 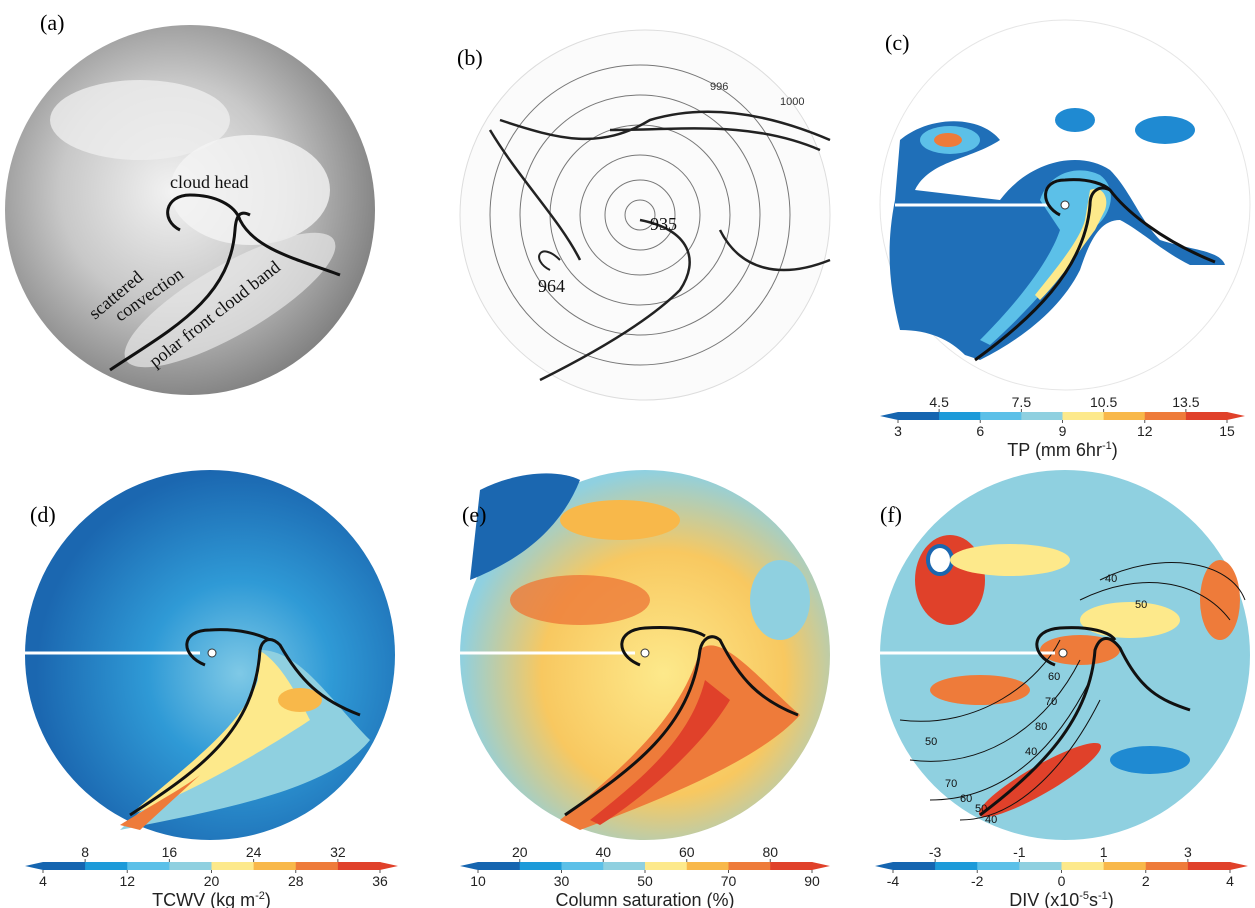 What do you see at coordinates (1084, 896) in the screenshot?
I see `superscript: -5` at bounding box center [1084, 896].